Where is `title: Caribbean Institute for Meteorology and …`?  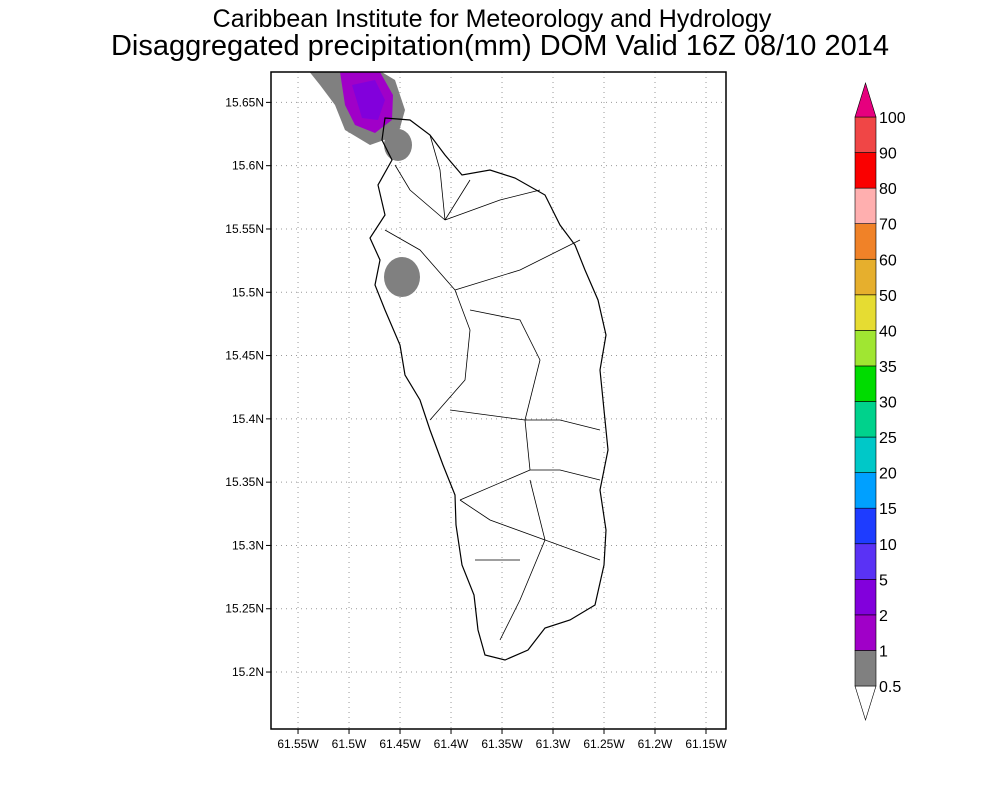 title: Caribbean Institute for Meteorology and … is located at coordinates (492, 19).